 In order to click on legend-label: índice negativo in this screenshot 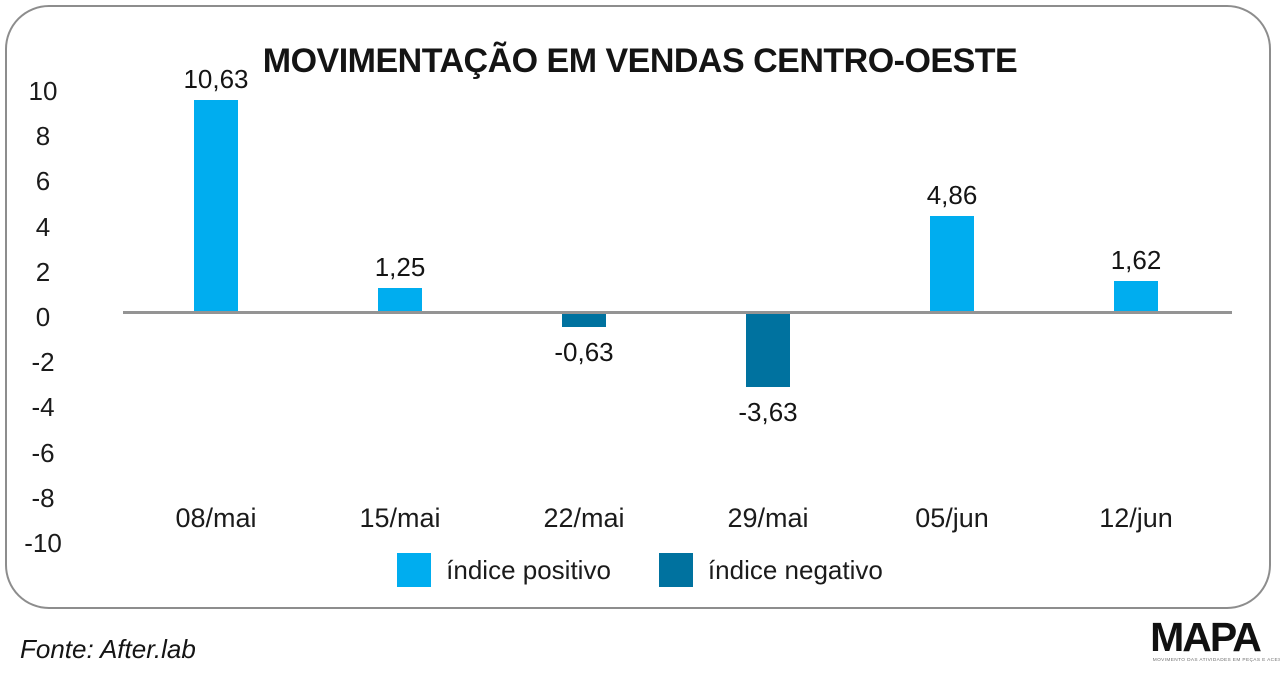, I will do `click(795, 569)`.